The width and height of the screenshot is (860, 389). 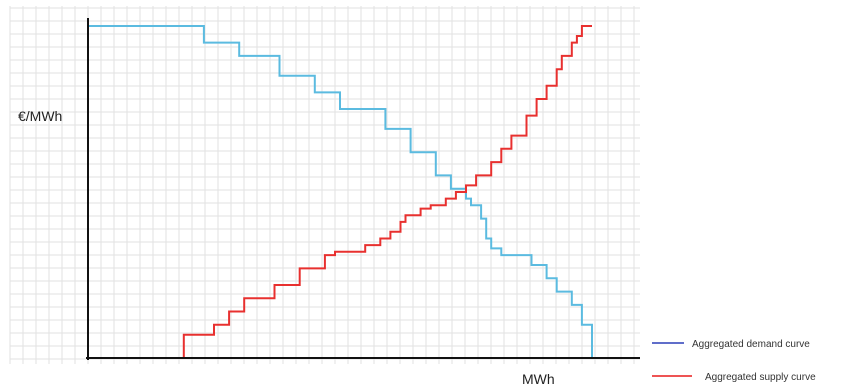 What do you see at coordinates (538, 379) in the screenshot?
I see `x-axis-label: MWh` at bounding box center [538, 379].